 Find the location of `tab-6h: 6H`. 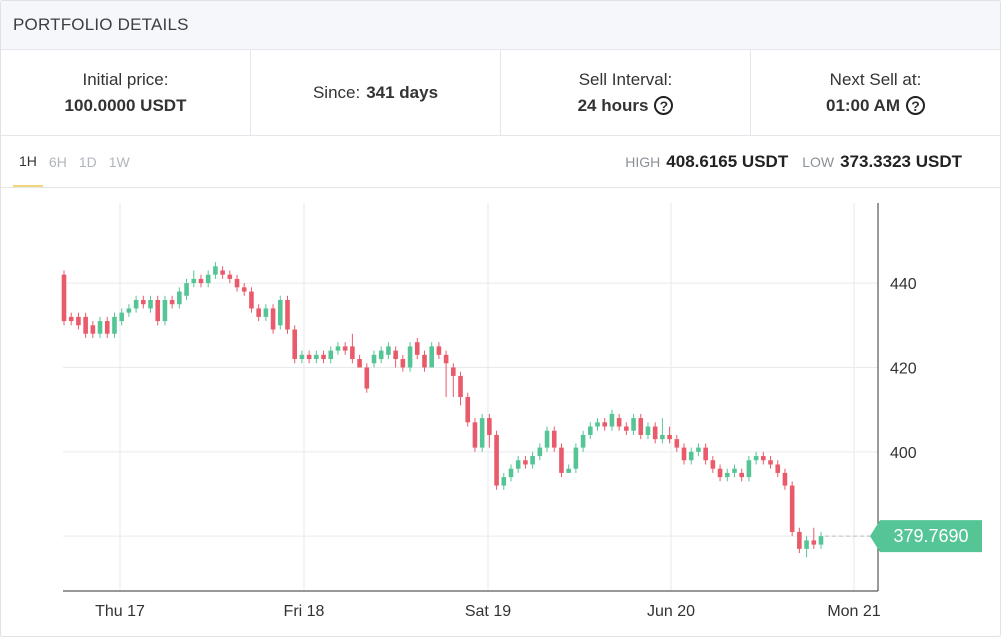

tab-6h: 6H is located at coordinates (57, 161).